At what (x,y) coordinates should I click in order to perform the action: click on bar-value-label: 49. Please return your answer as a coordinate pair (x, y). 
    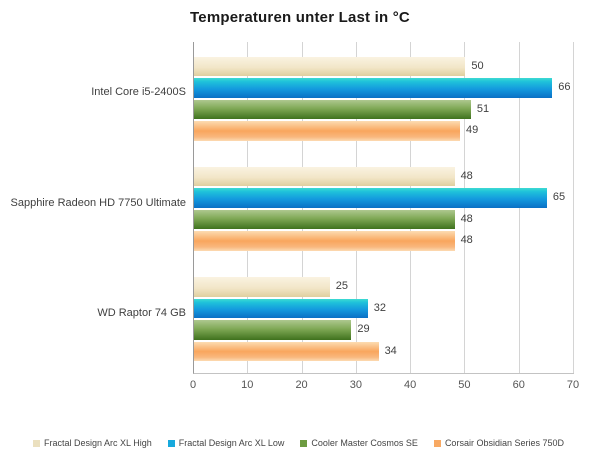
    Looking at the image, I should click on (472, 130).